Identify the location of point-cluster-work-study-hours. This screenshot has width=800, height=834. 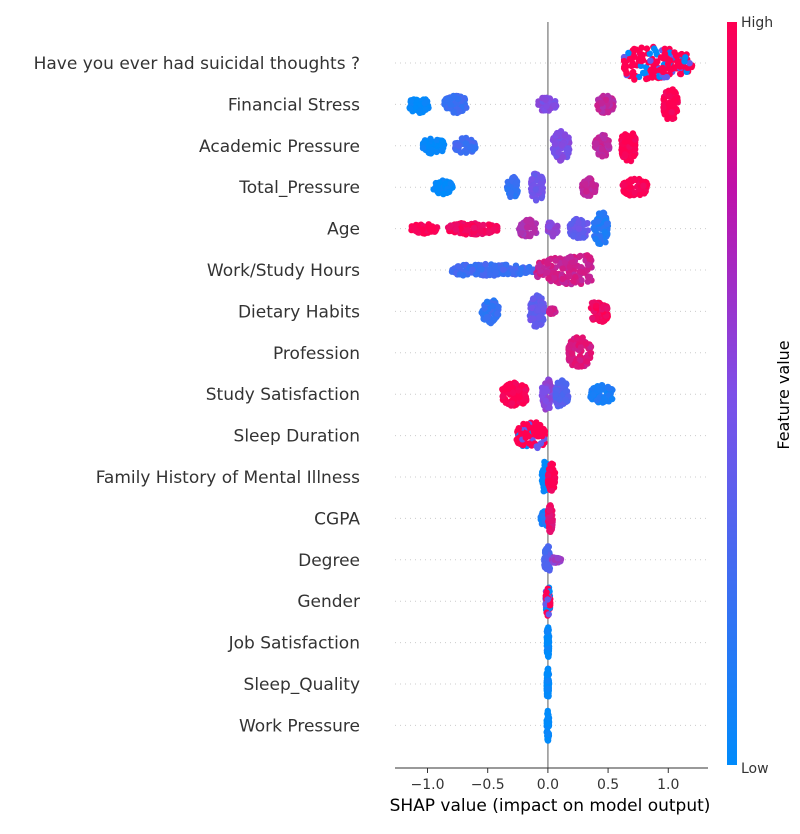
(564, 270).